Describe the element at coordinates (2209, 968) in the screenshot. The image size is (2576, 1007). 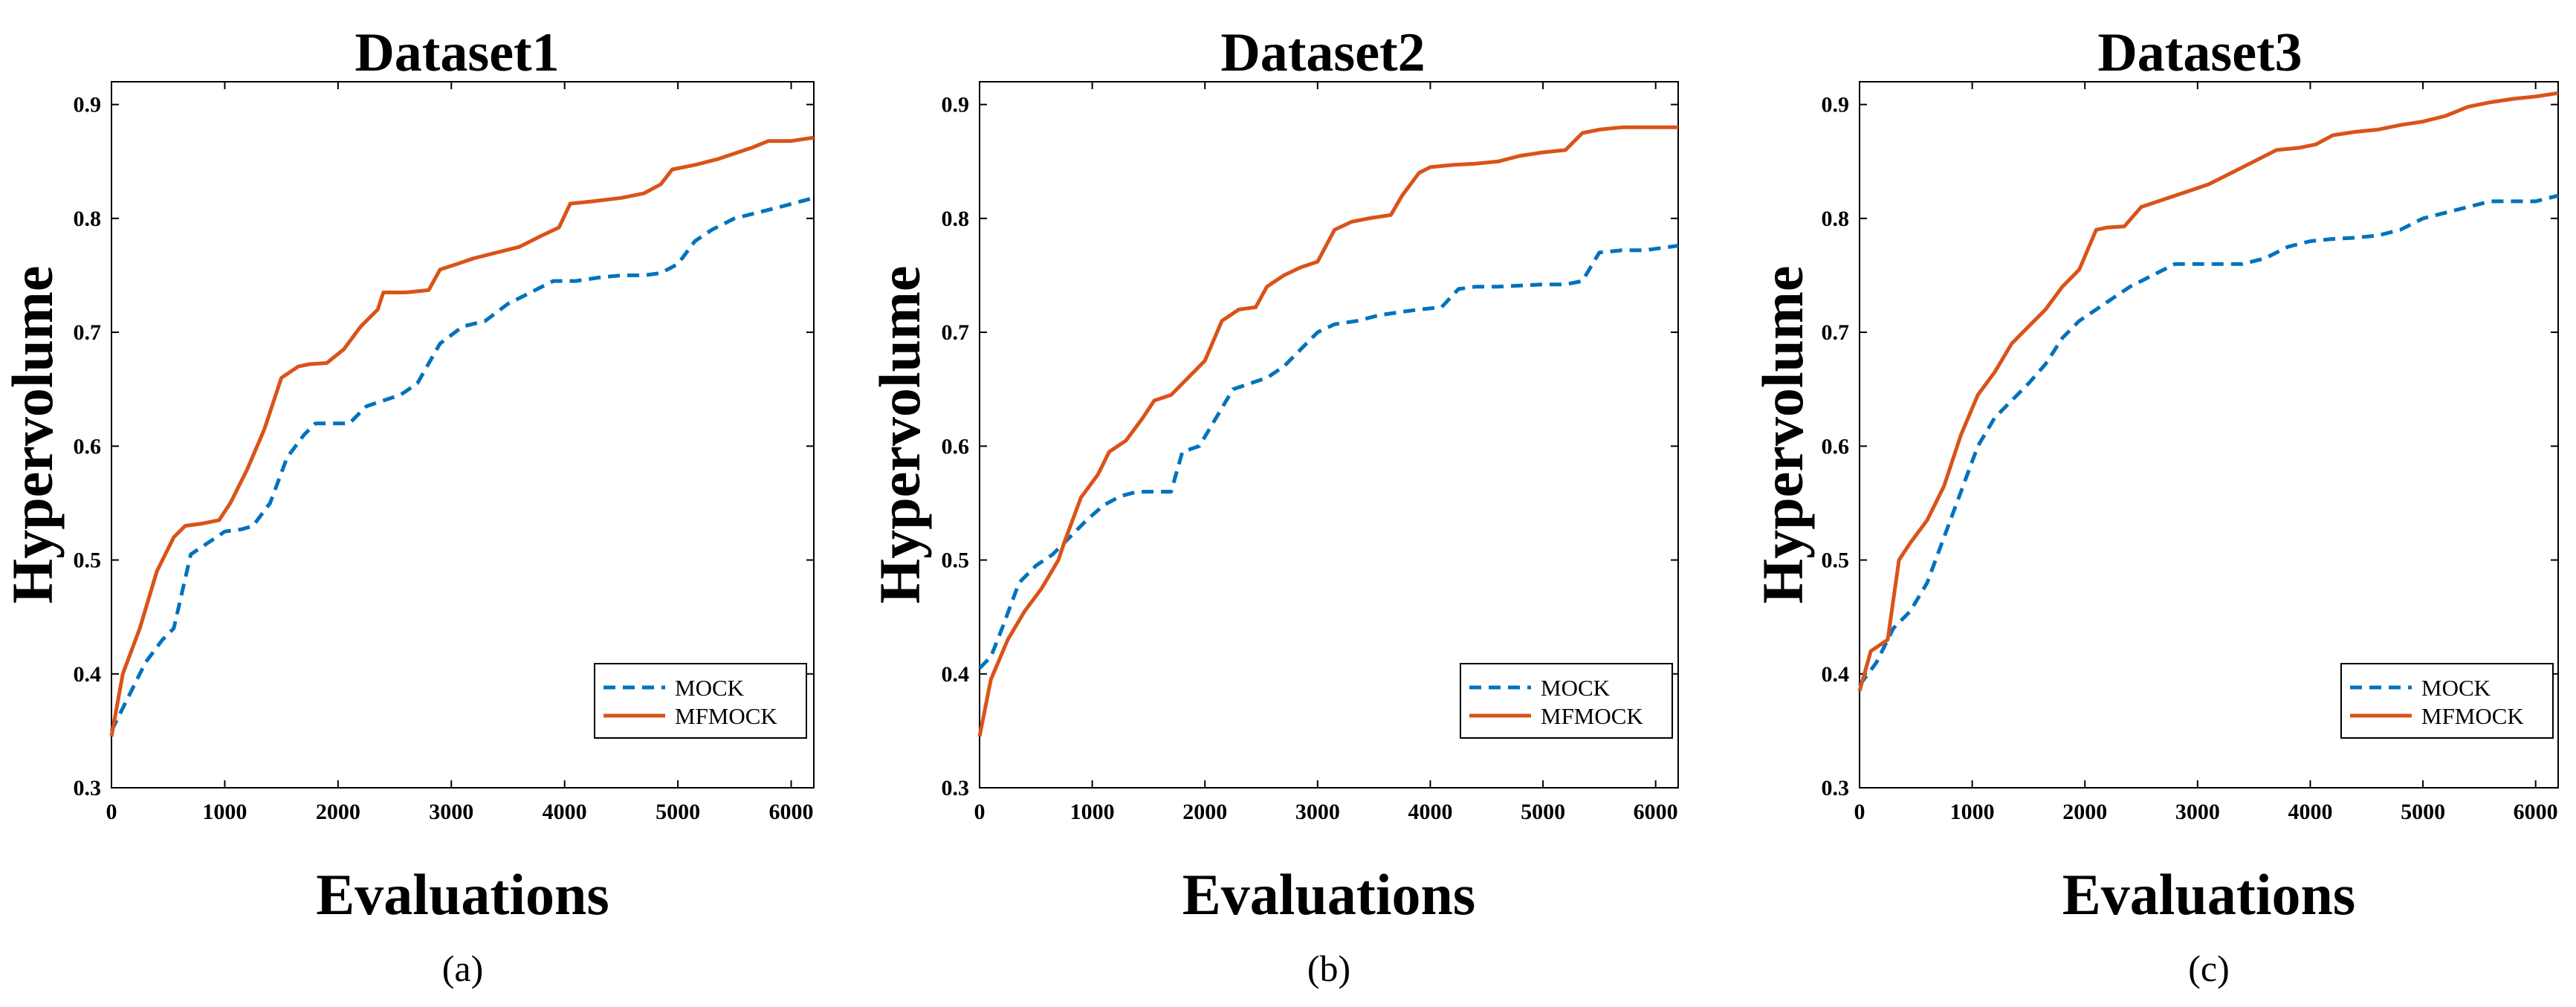
I see `panel-caption: (c)` at that location.